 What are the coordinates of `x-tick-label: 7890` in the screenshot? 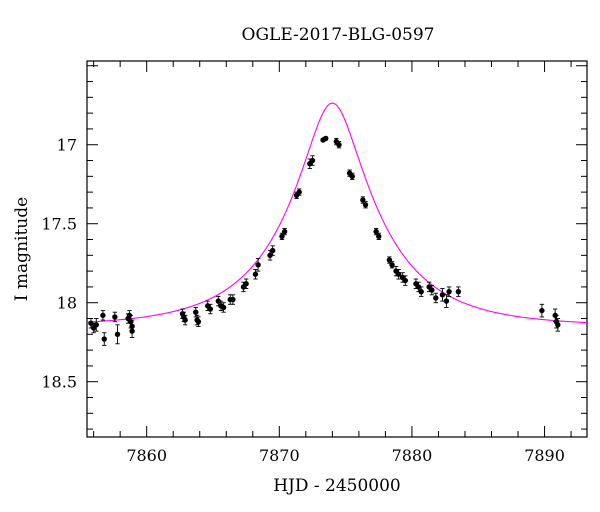 It's located at (544, 455).